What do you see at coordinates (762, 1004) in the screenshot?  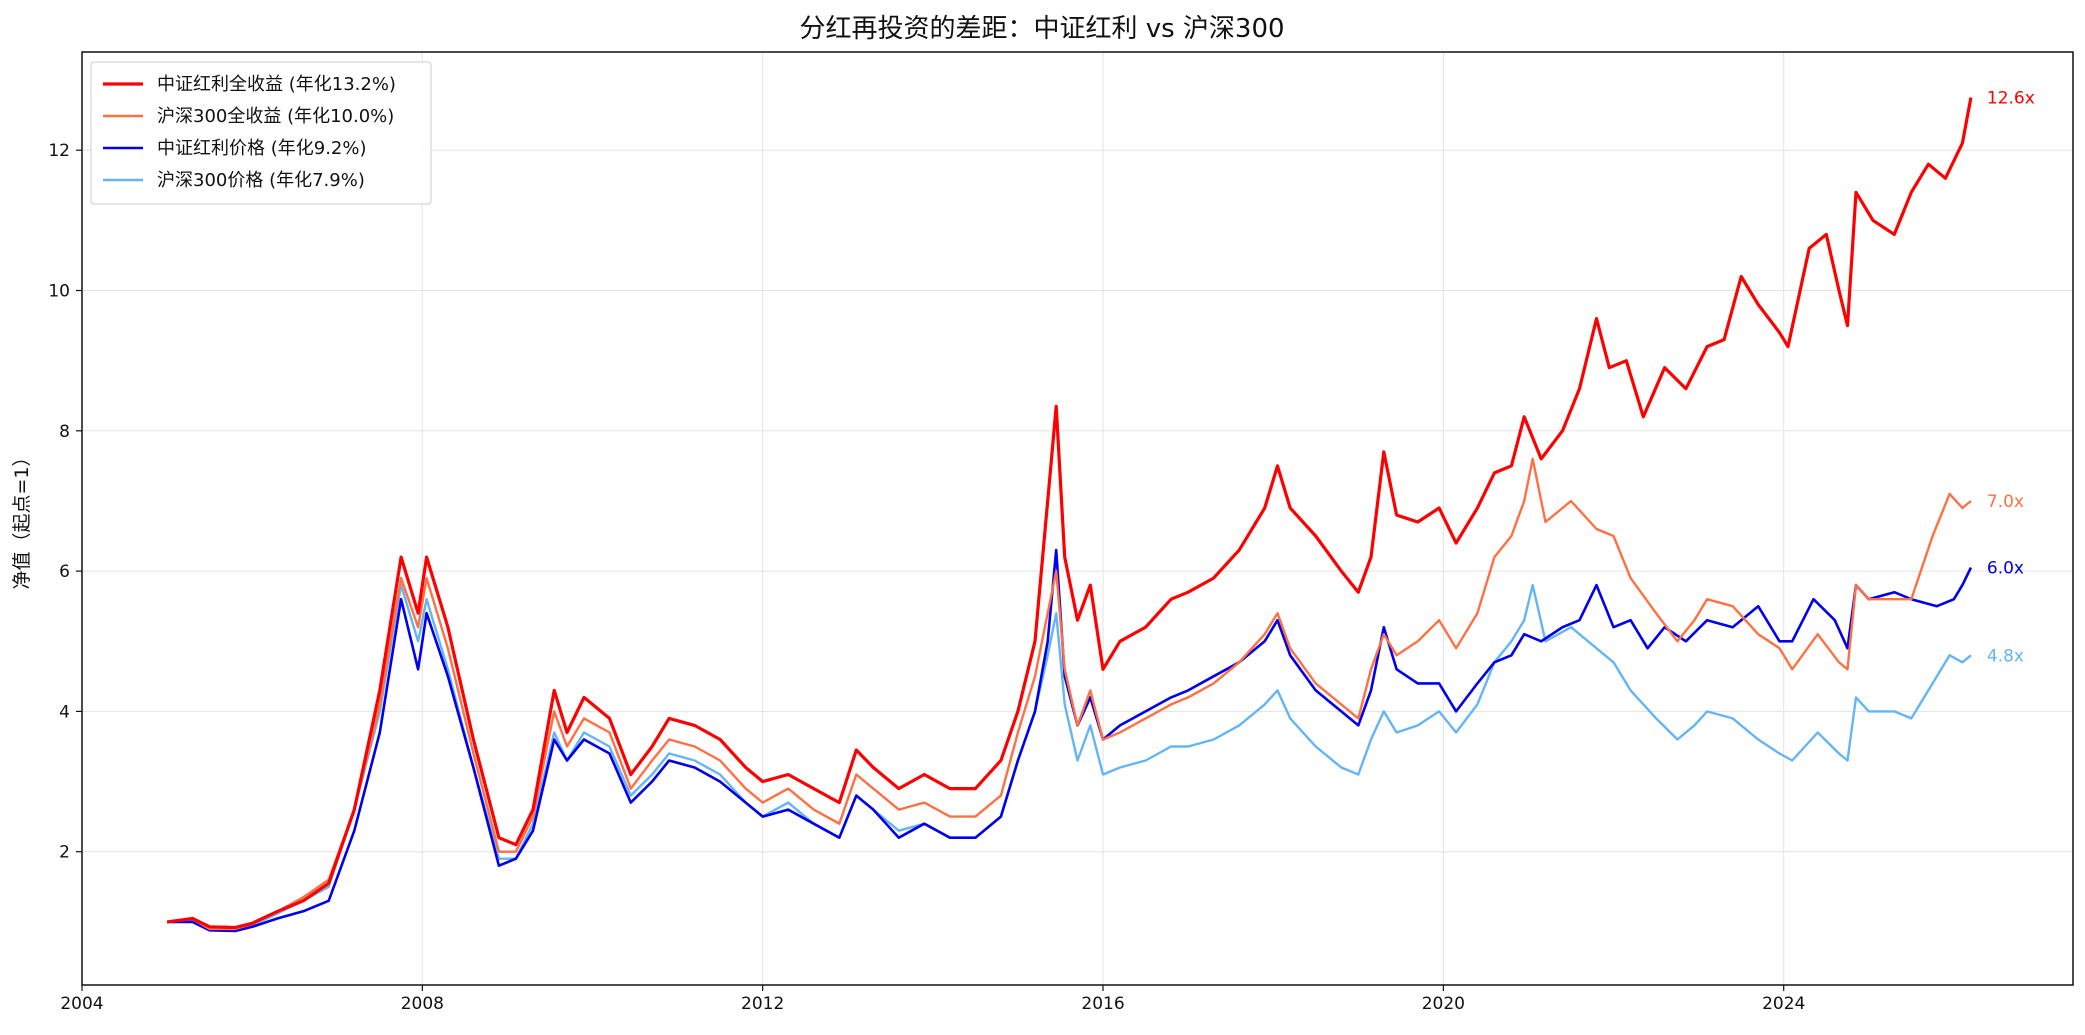 I see `x-tick-label: 2012` at bounding box center [762, 1004].